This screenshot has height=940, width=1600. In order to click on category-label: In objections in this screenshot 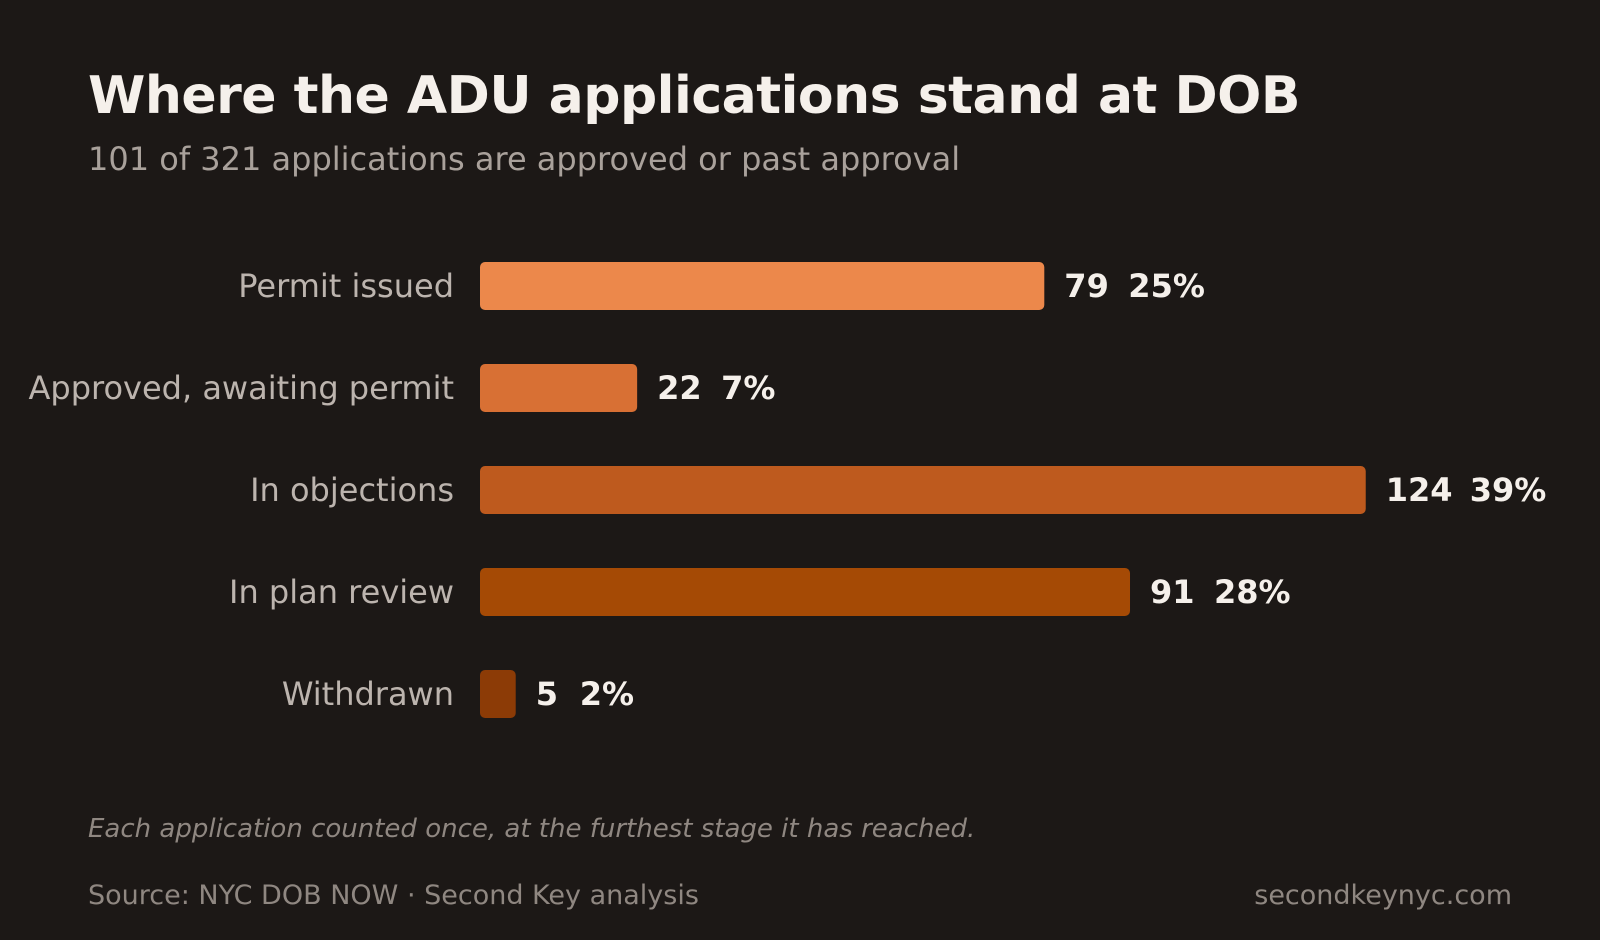, I will do `click(352, 490)`.